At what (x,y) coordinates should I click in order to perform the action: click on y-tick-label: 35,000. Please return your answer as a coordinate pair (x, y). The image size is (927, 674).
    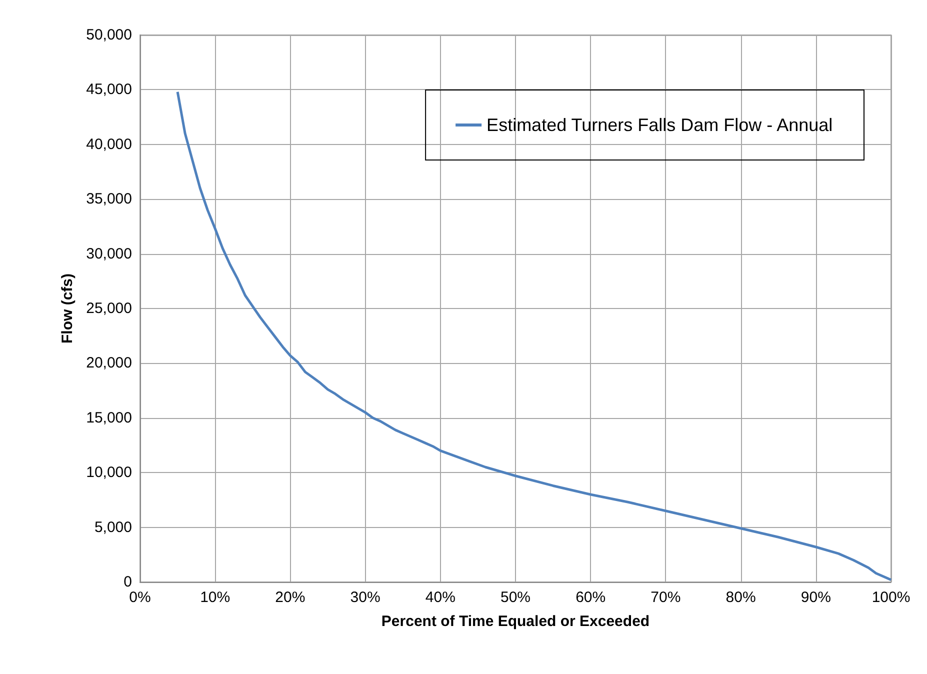
    Looking at the image, I should click on (109, 199).